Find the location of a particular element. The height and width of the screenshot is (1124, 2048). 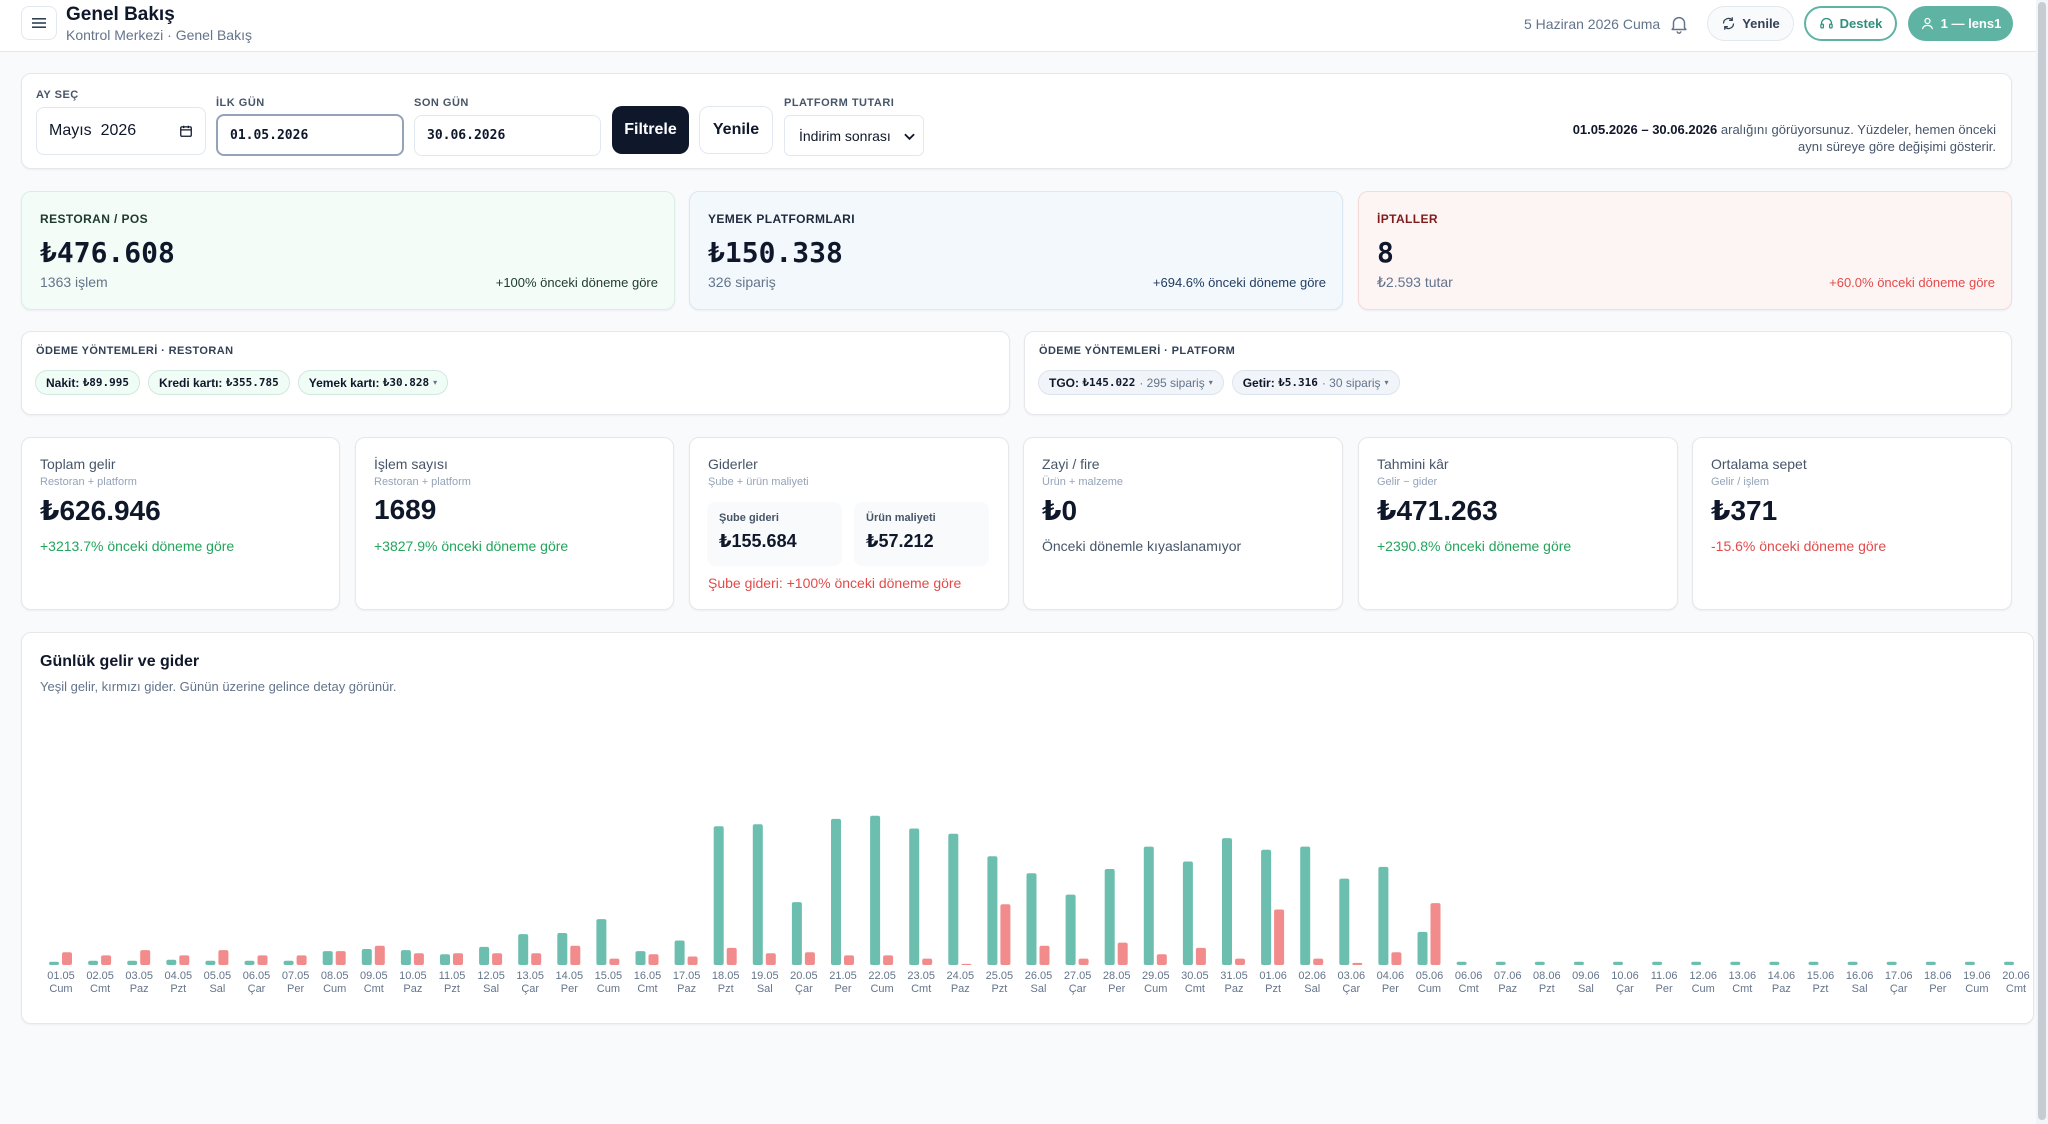

start-date-input: 01.05.2026 is located at coordinates (310, 135).